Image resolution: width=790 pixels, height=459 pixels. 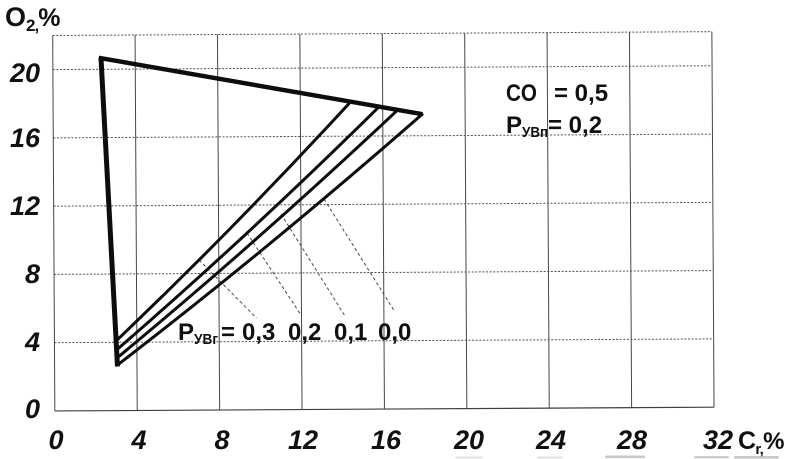 I want to click on svg-text: O2,%, so click(x=32, y=18).